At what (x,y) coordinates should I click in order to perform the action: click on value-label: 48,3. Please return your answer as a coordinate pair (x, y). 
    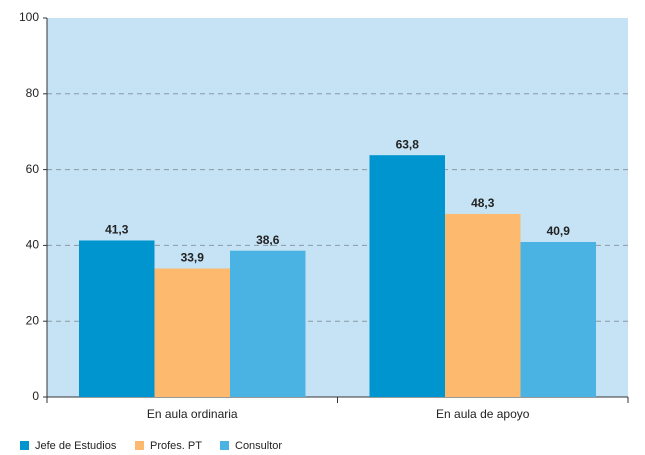
    Looking at the image, I should click on (483, 203).